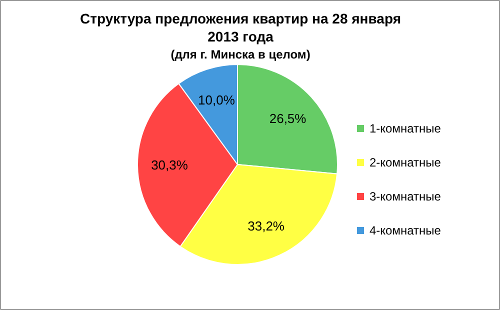 The image size is (500, 310). Describe the element at coordinates (406, 197) in the screenshot. I see `legend-label: 3-комнатные` at that location.